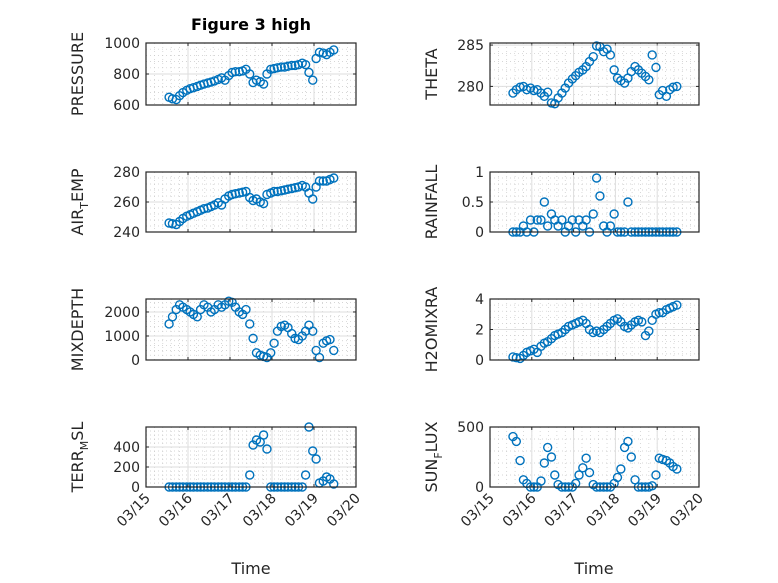 The height and width of the screenshot is (583, 778). What do you see at coordinates (431, 436) in the screenshot?
I see `y-axis-label-part: LUX` at bounding box center [431, 436].